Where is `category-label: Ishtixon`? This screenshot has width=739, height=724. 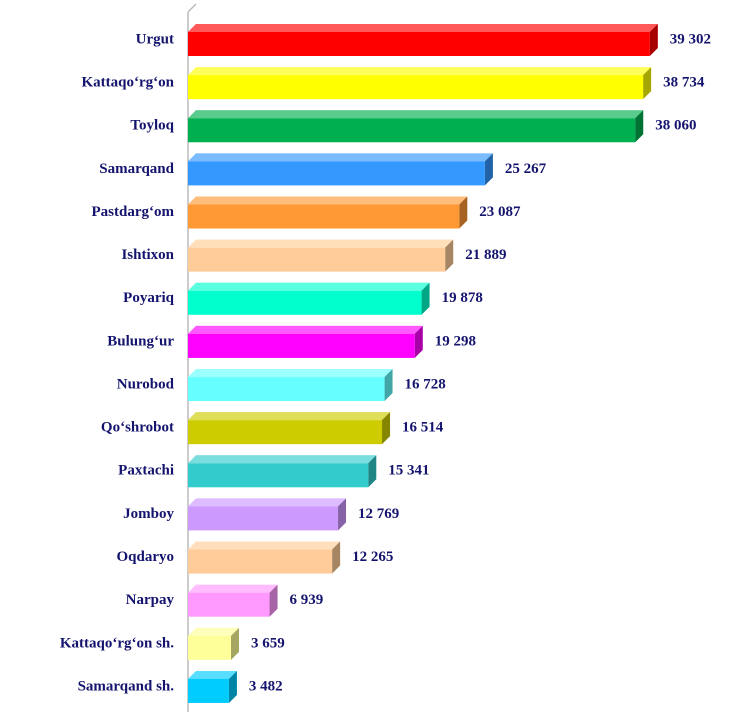 category-label: Ishtixon is located at coordinates (147, 255).